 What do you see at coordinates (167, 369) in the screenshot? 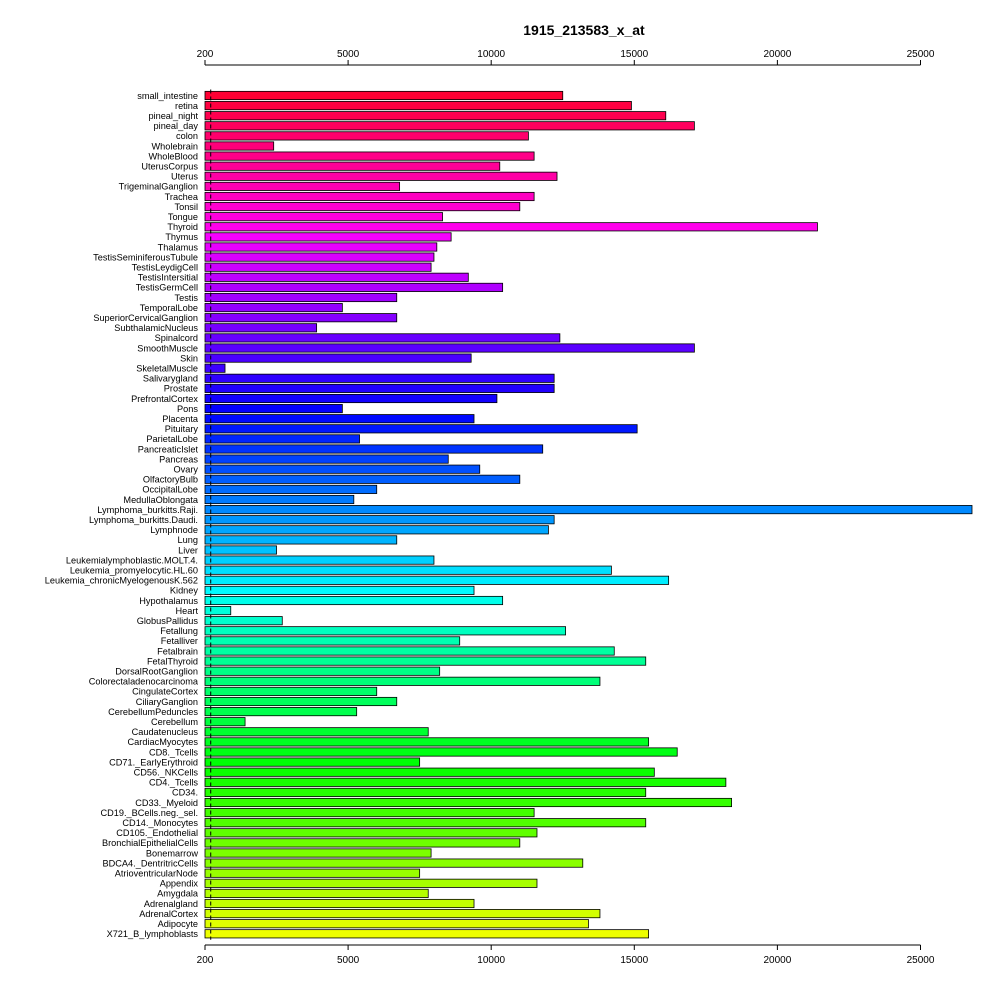
I see `category-label: SkeletalMuscle` at bounding box center [167, 369].